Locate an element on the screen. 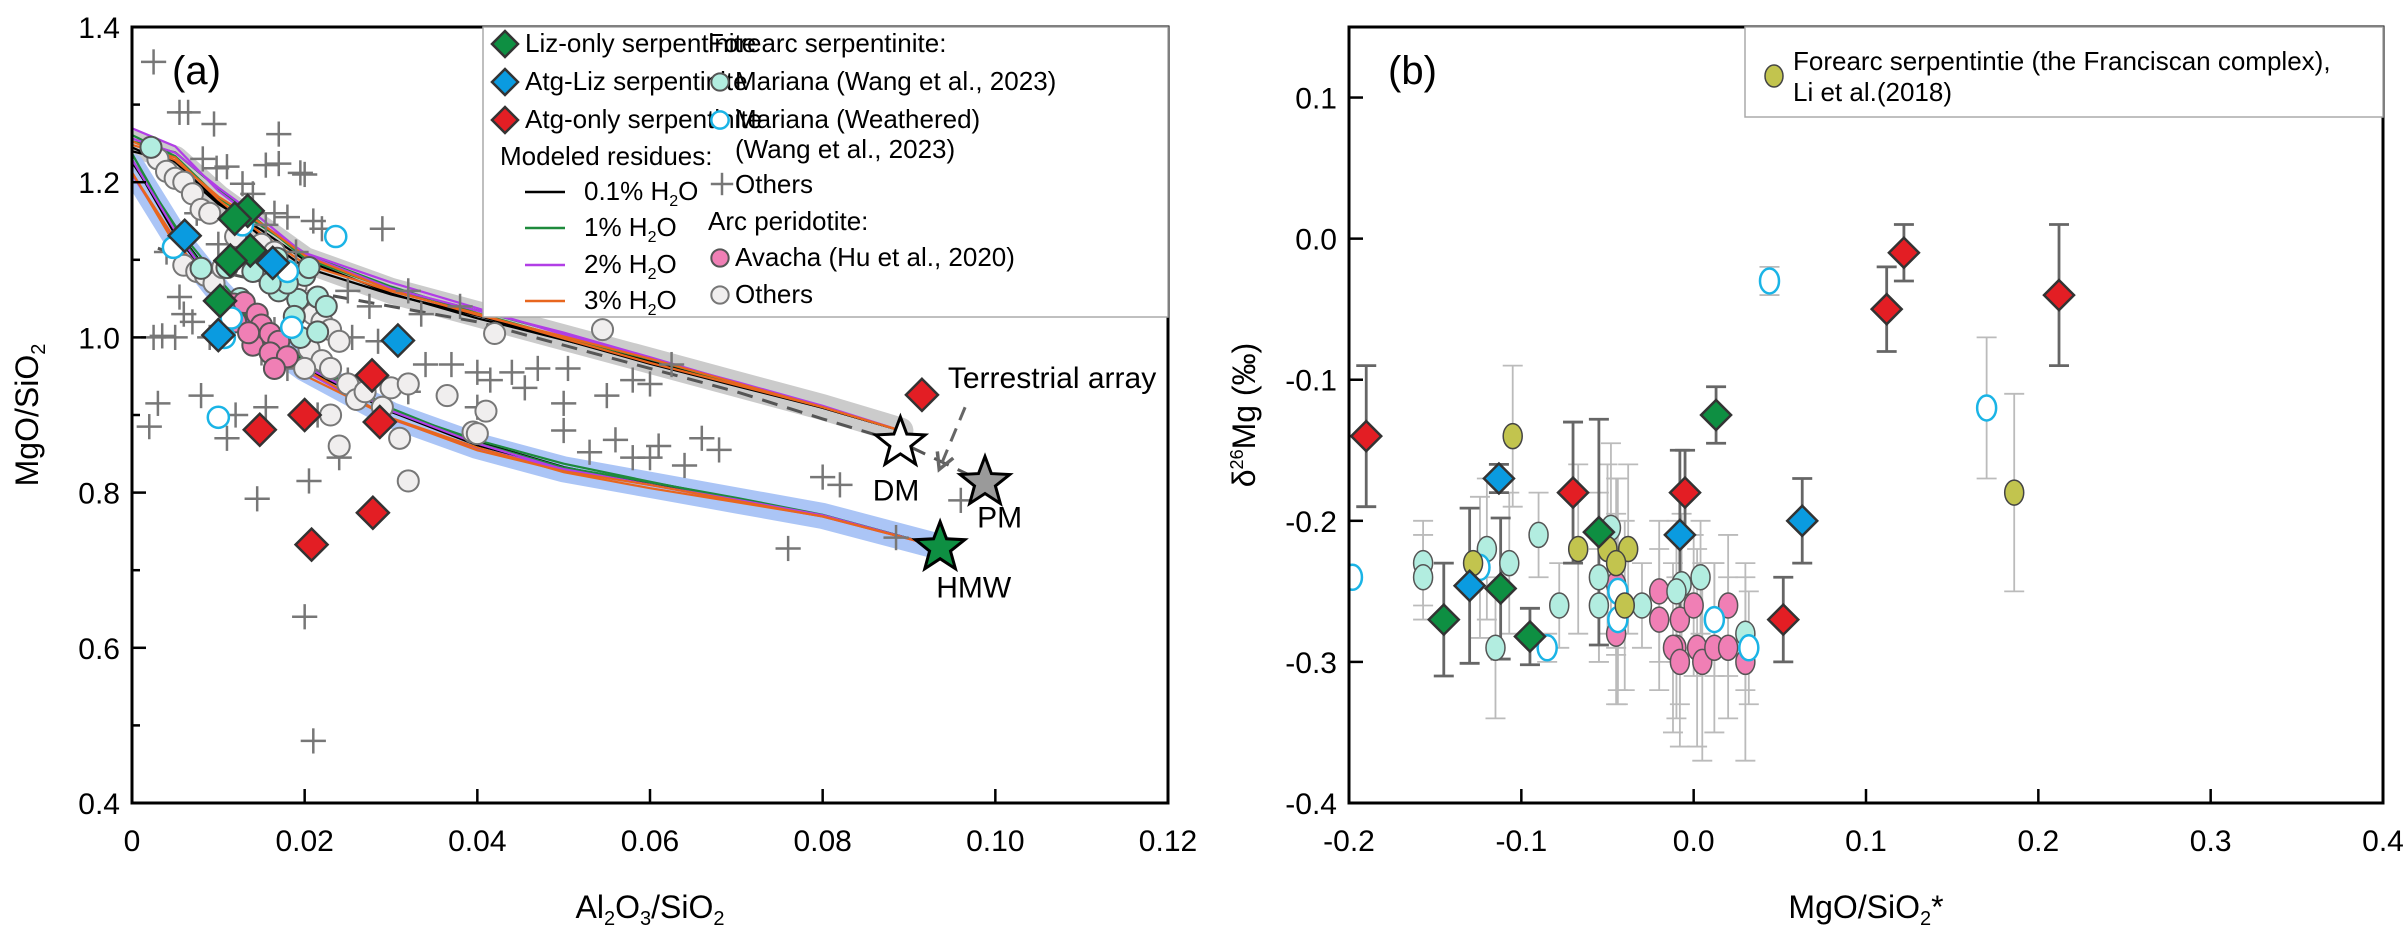  arrow-head is located at coordinates (945, 462).